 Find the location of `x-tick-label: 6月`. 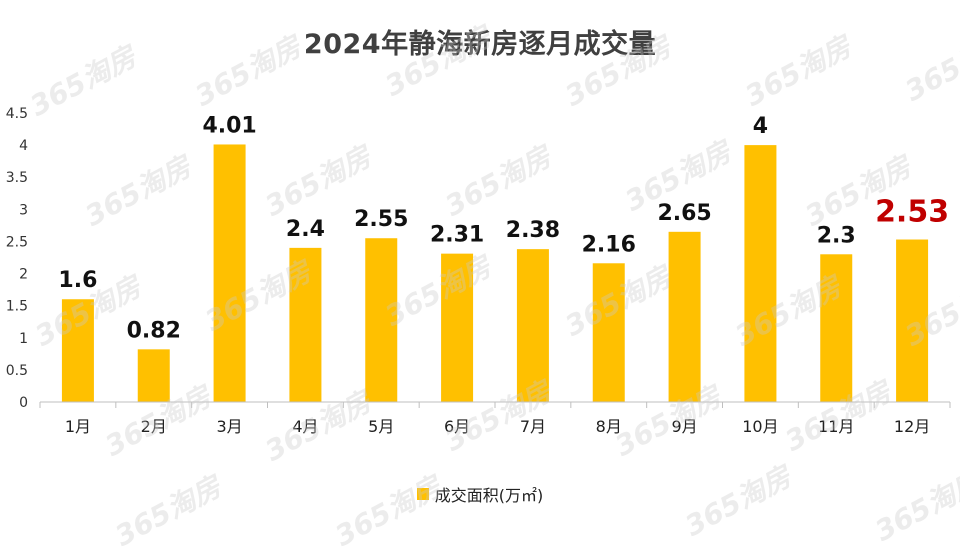

x-tick-label: 6月 is located at coordinates (457, 426).